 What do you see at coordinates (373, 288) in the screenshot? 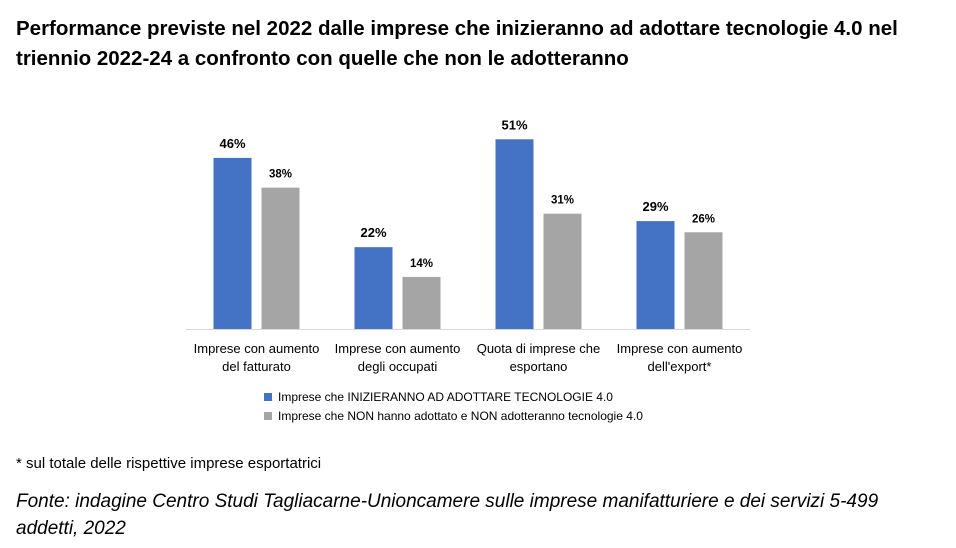
I see `bar-s0-c1` at bounding box center [373, 288].